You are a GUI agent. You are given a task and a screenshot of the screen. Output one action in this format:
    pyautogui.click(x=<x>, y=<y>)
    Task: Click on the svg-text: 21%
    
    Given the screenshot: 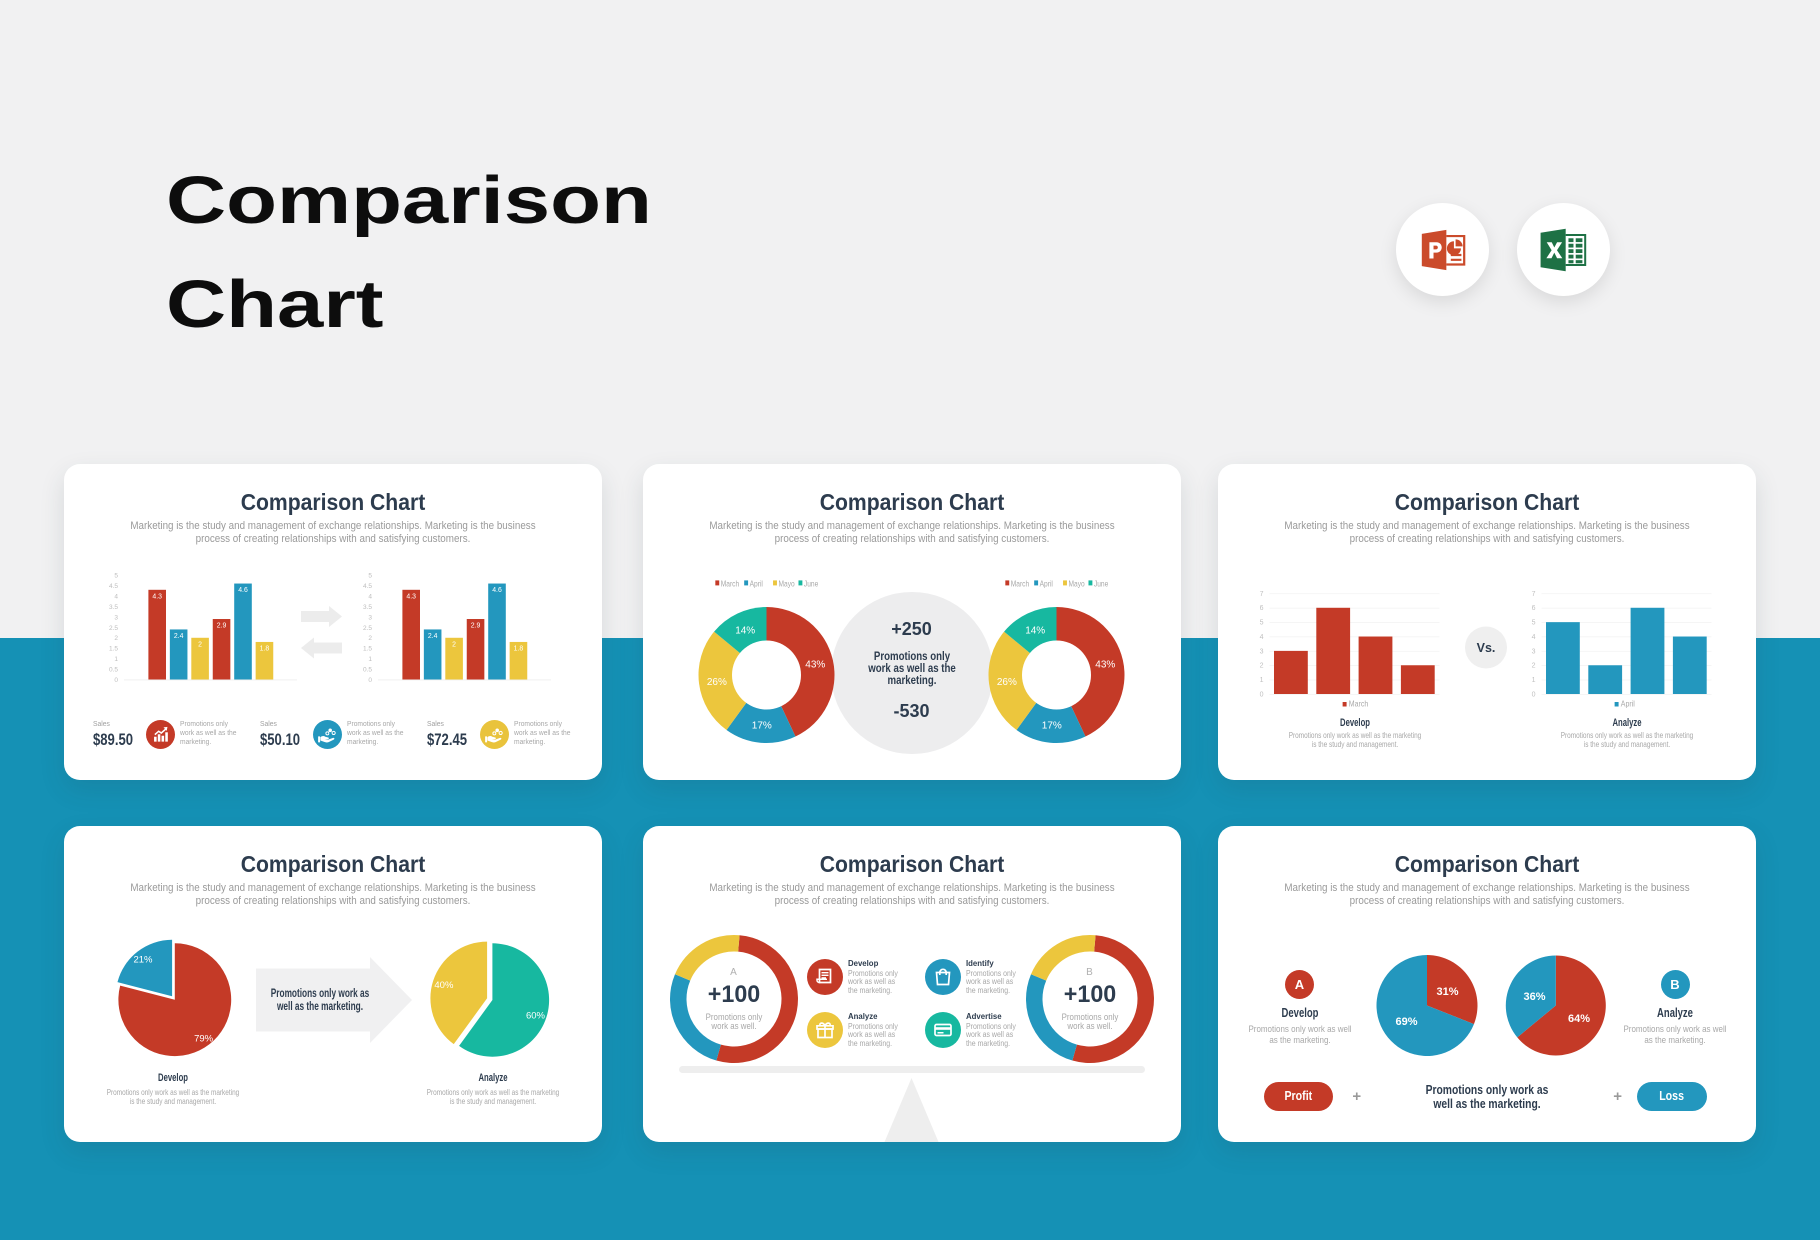 What is the action you would take?
    pyautogui.click(x=143, y=959)
    